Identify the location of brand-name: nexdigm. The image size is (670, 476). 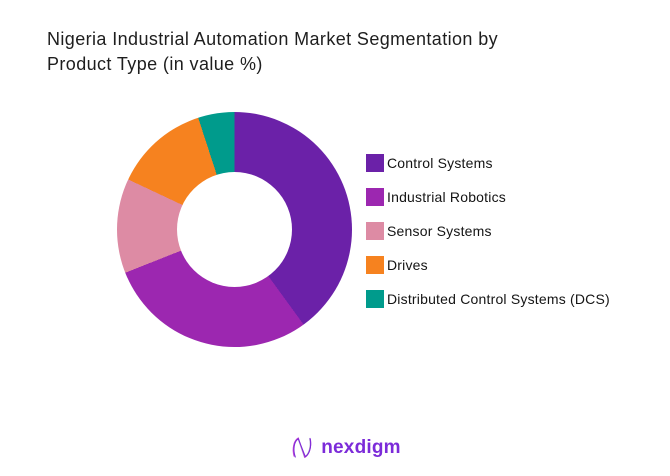
(361, 447).